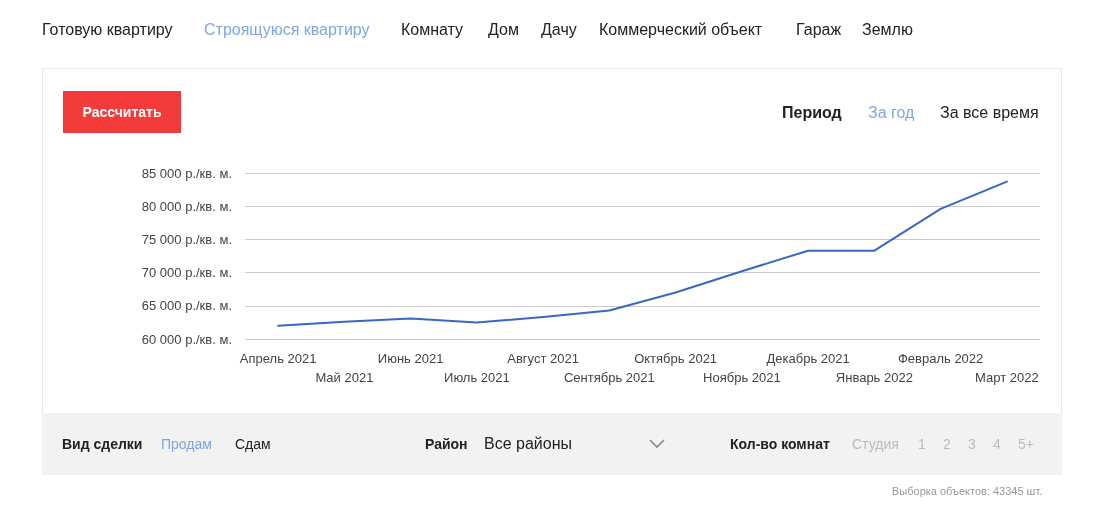 The height and width of the screenshot is (518, 1100). What do you see at coordinates (780, 444) in the screenshot?
I see `text: Кол-во комнат` at bounding box center [780, 444].